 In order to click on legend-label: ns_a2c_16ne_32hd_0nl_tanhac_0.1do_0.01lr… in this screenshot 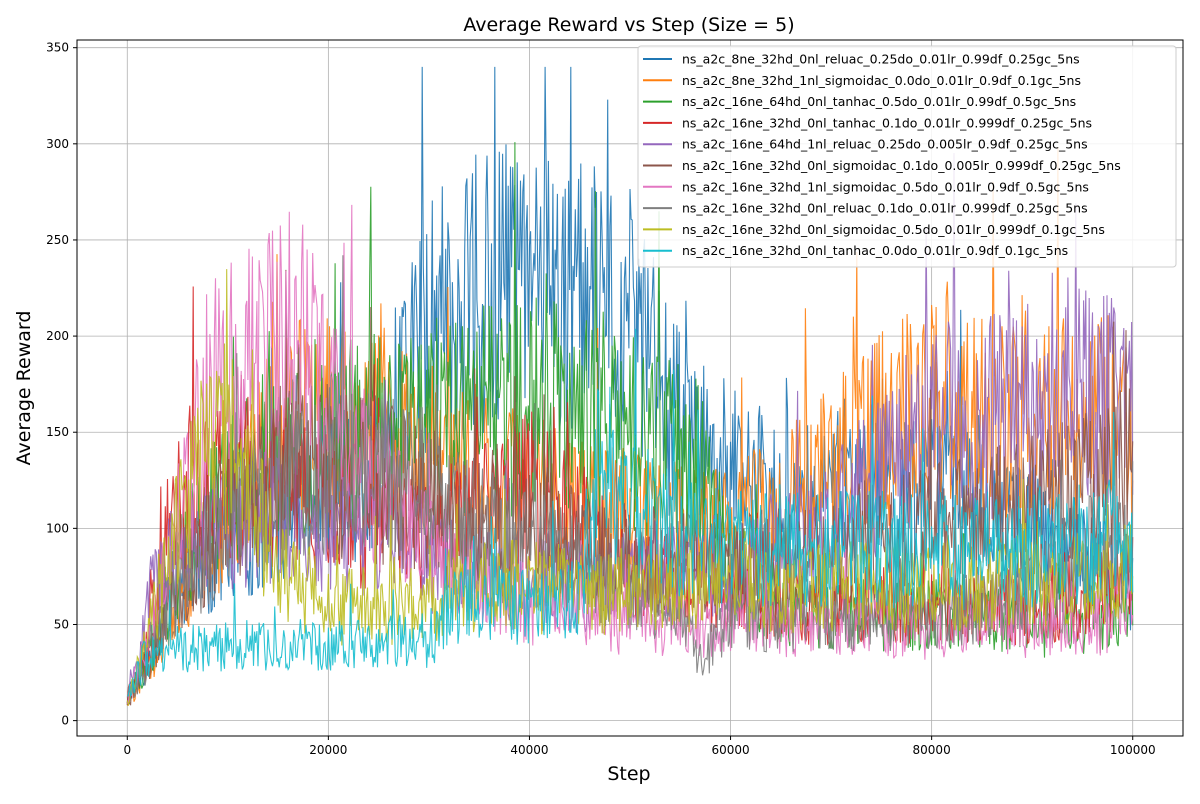, I will do `click(887, 122)`.